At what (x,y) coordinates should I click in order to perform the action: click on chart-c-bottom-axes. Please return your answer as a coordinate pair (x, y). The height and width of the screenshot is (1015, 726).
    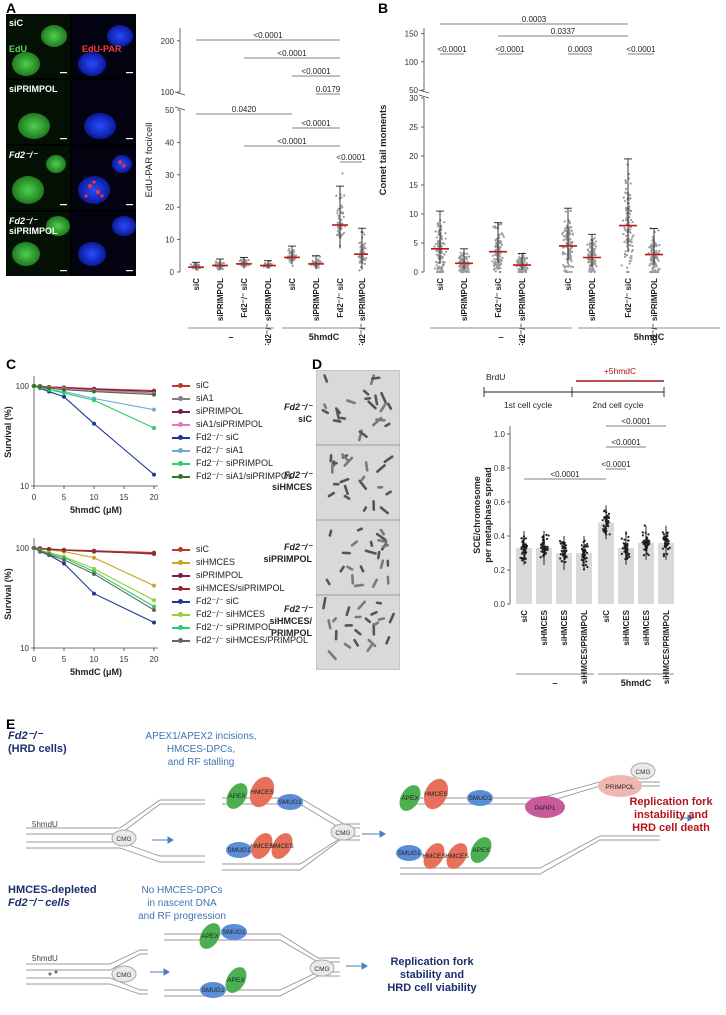
    Looking at the image, I should click on (95, 593).